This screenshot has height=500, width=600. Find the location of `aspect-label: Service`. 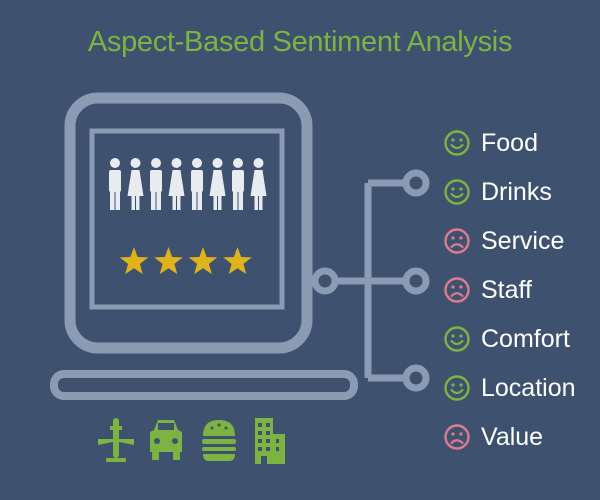

aspect-label: Service is located at coordinates (523, 240).